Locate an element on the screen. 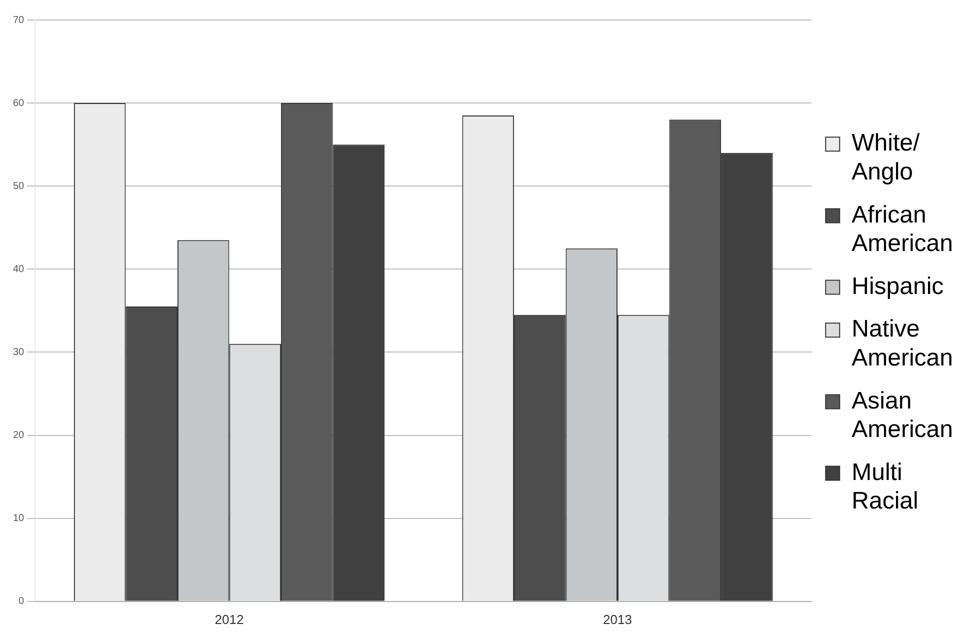 This screenshot has height=641, width=973. y-tick-label: 0 is located at coordinates (21, 602).